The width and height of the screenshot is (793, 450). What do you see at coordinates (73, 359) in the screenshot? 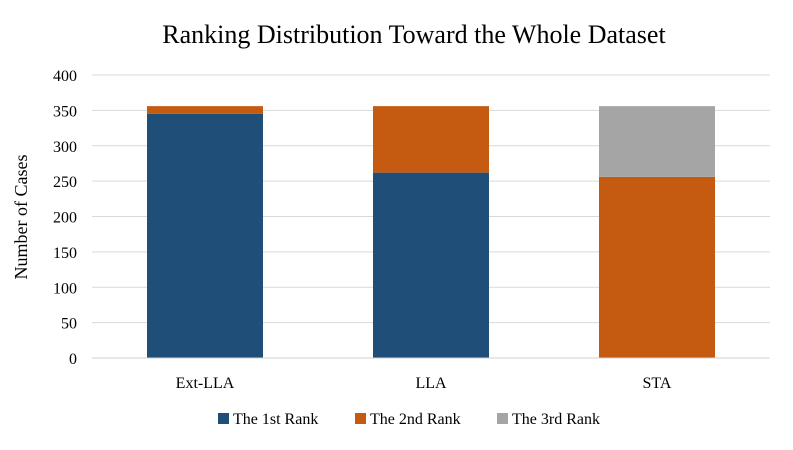
I see `y-tick-label: 0` at bounding box center [73, 359].